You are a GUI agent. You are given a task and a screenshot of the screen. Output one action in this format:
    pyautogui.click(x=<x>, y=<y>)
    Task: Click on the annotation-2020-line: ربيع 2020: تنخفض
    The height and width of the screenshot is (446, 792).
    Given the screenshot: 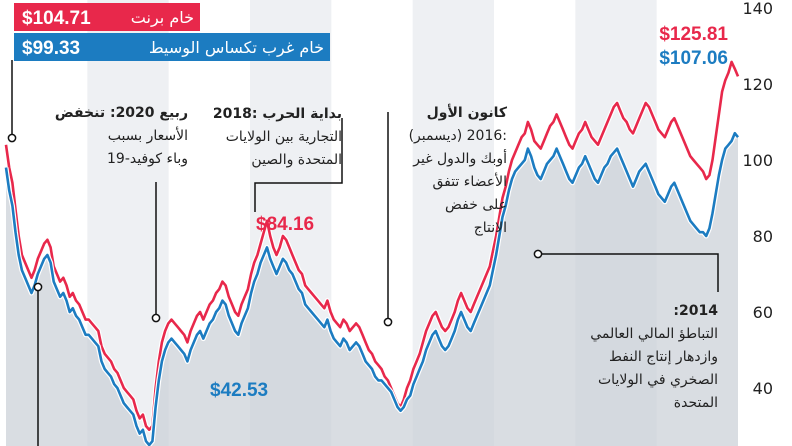 What is the action you would take?
    pyautogui.click(x=121, y=113)
    